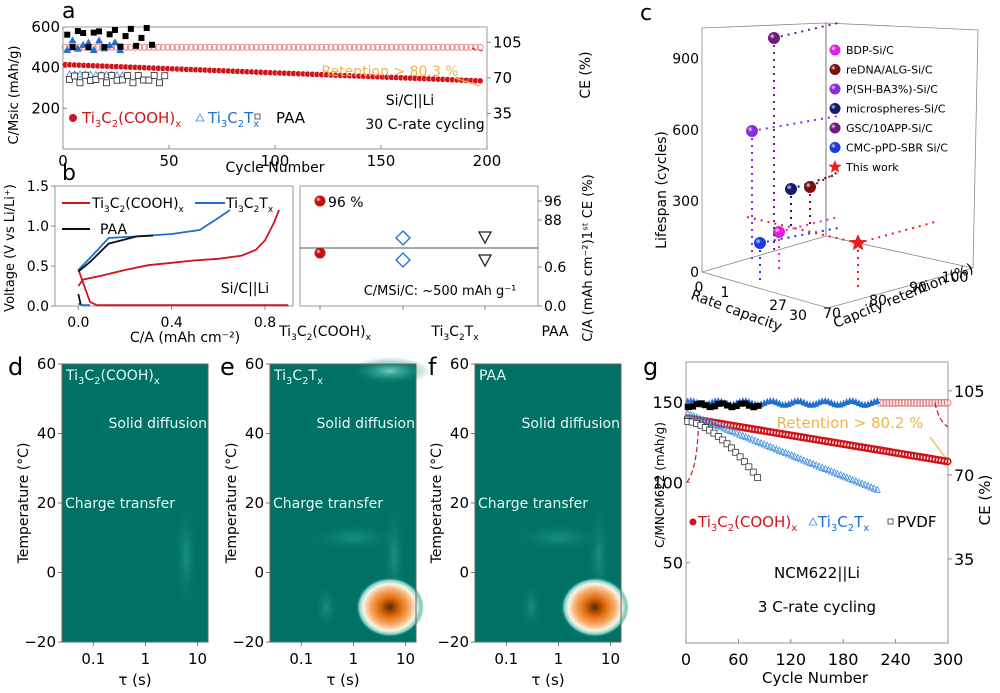 The image size is (1000, 693). I want to click on y2-tick-label: 35, so click(964, 559).